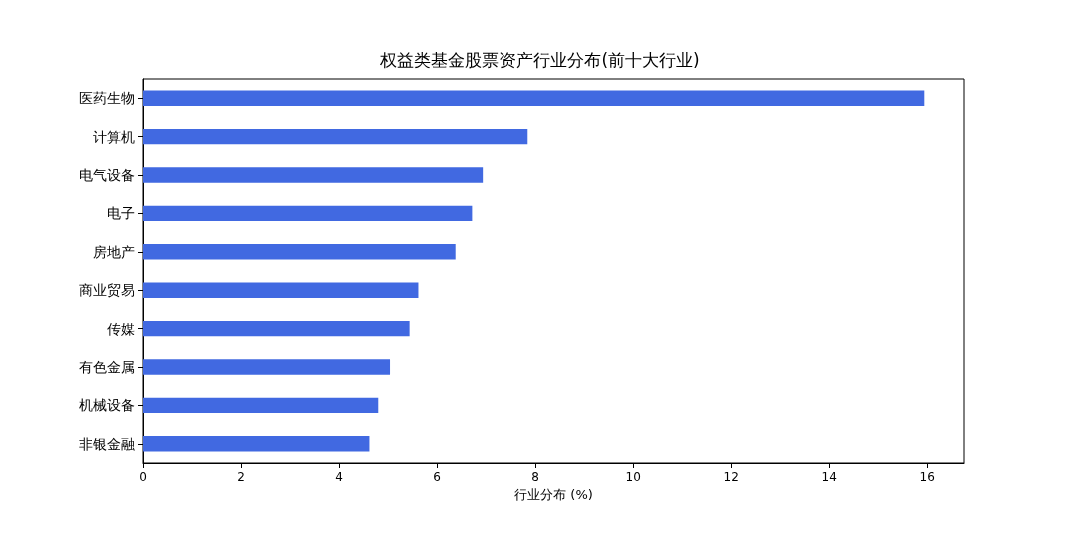  Describe the element at coordinates (143, 477) in the screenshot. I see `x-tick-label: 0` at that location.